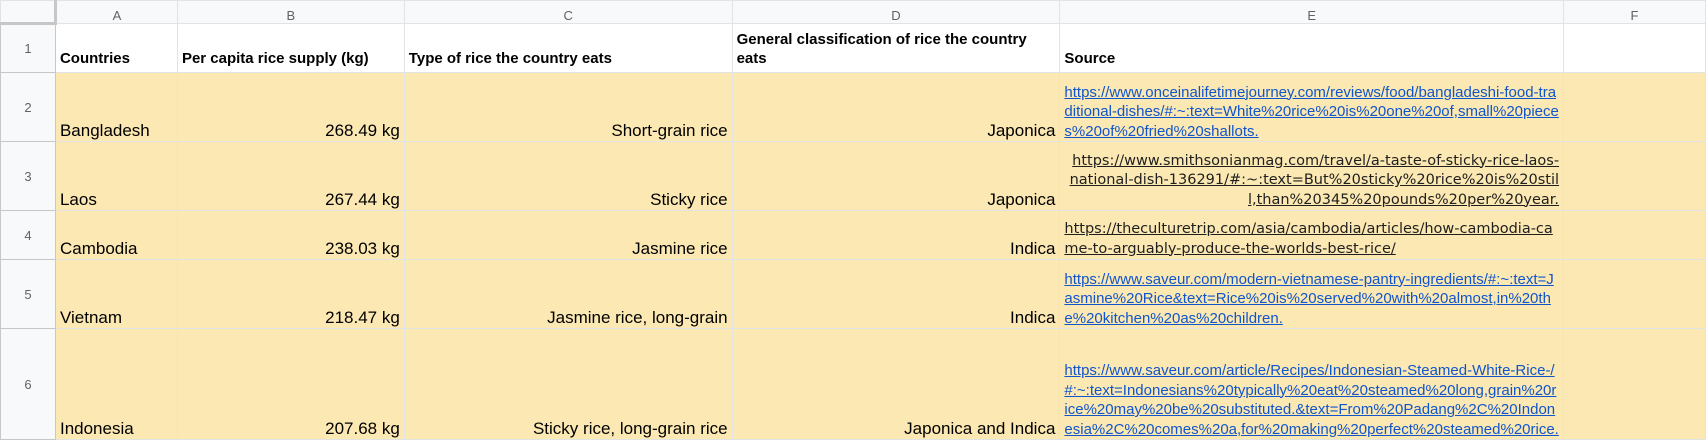  What do you see at coordinates (290, 294) in the screenshot?
I see `supply-cell: 218.47 kg` at bounding box center [290, 294].